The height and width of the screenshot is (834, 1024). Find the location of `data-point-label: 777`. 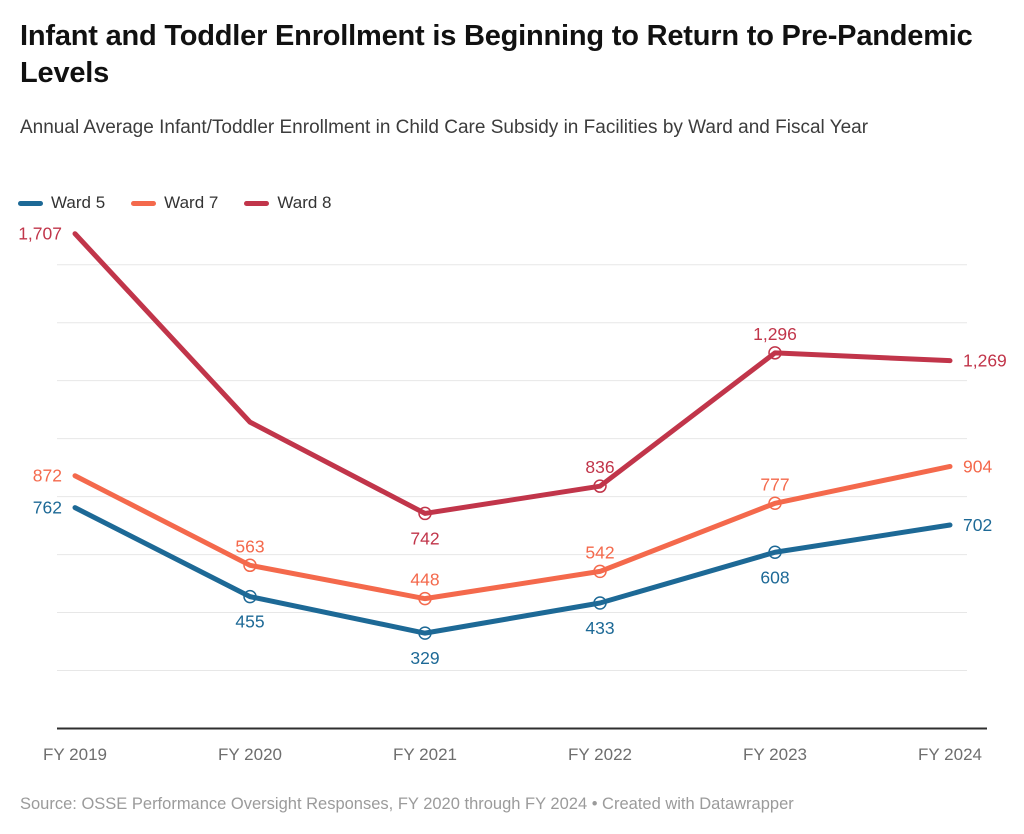

data-point-label: 777 is located at coordinates (774, 484).